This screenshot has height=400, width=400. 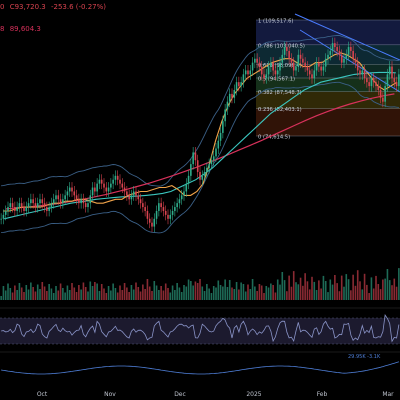 What do you see at coordinates (328, 100) in the screenshot?
I see `fib-zone` at bounding box center [328, 100].